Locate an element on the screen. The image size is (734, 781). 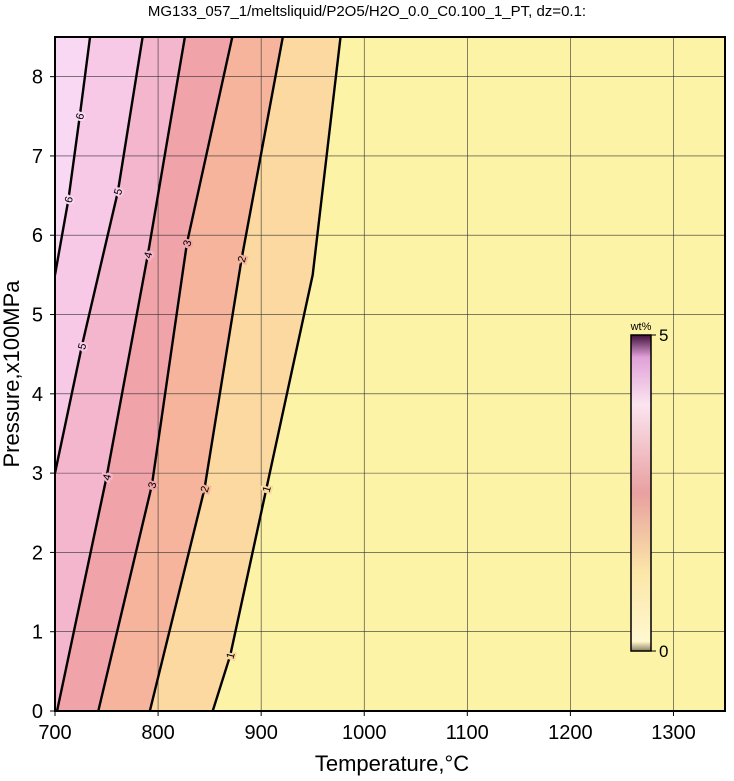
colorbar-tick-label: 5 is located at coordinates (663, 335).